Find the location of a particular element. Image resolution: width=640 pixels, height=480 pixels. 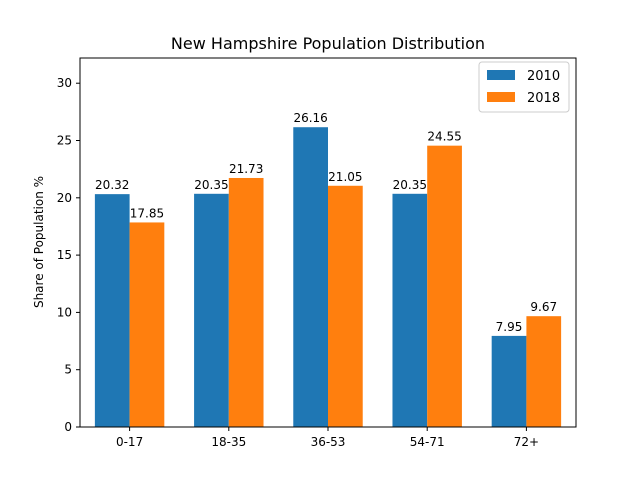

data-label: 9.67 is located at coordinates (543, 307).